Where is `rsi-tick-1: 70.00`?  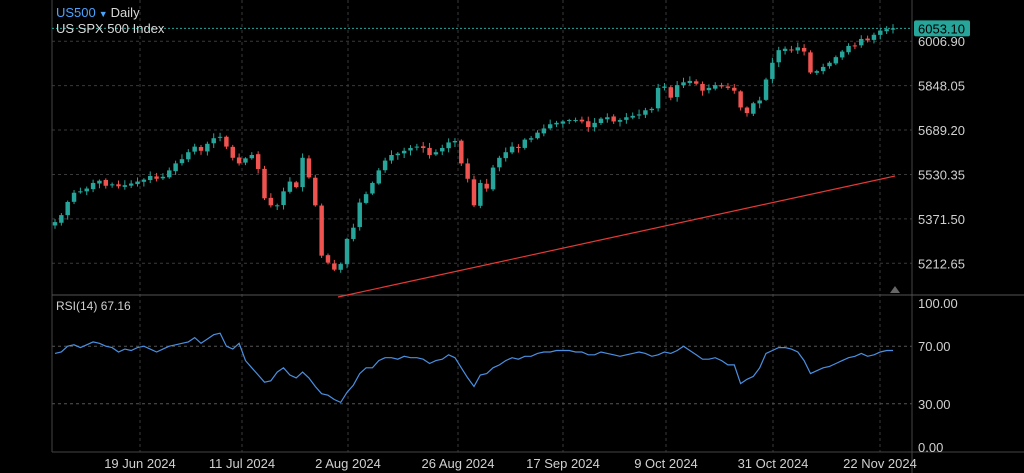
rsi-tick-1: 70.00 is located at coordinates (934, 346).